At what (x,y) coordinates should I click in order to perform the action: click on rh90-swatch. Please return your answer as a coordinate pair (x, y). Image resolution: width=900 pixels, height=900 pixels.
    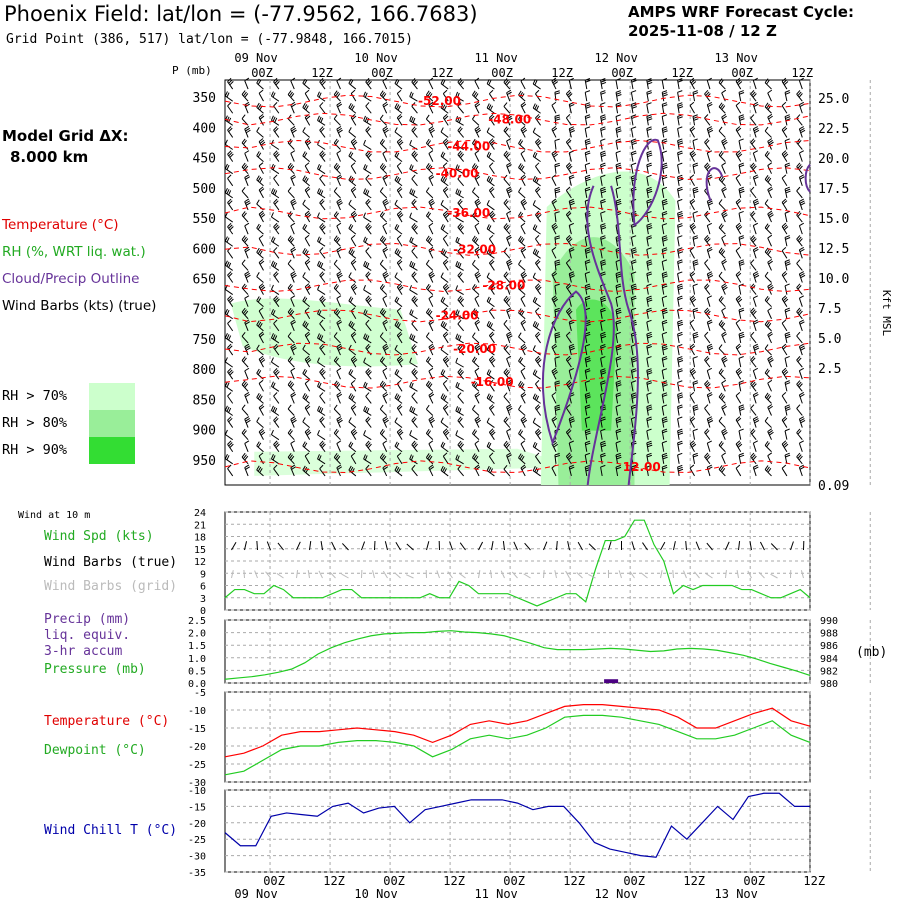
    Looking at the image, I should click on (112, 450).